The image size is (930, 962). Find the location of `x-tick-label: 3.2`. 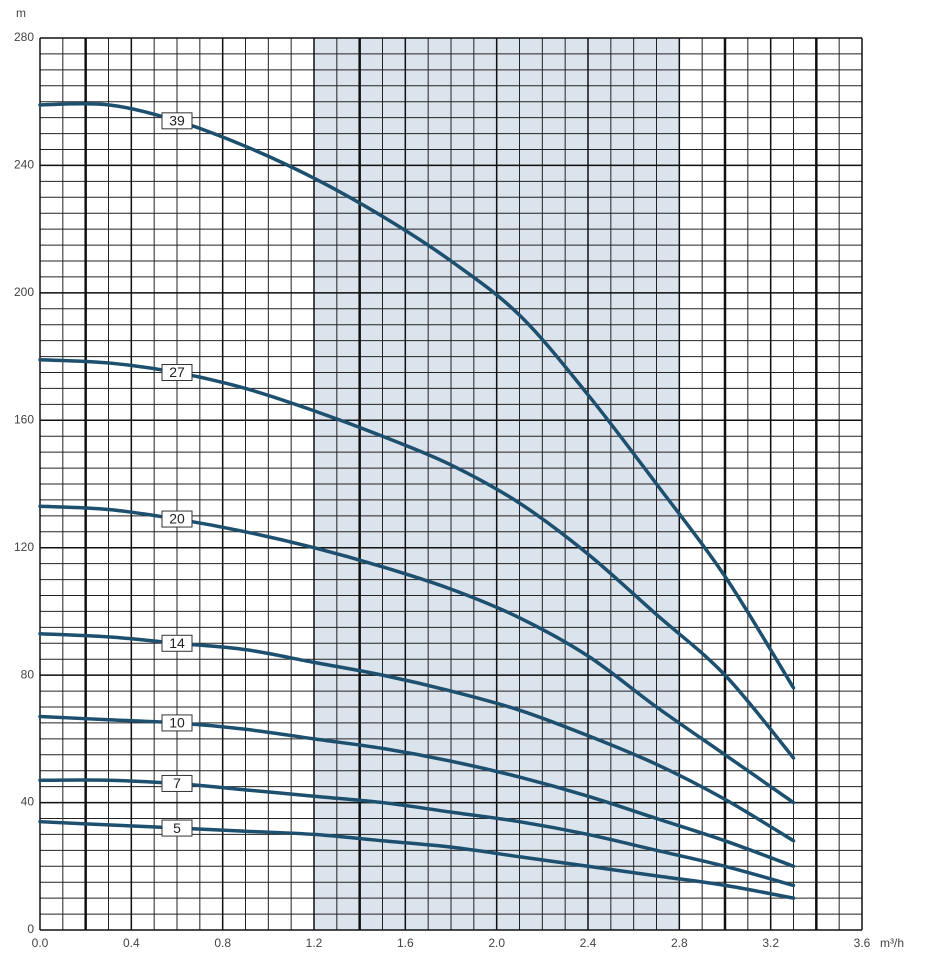

x-tick-label: 3.2 is located at coordinates (770, 943).